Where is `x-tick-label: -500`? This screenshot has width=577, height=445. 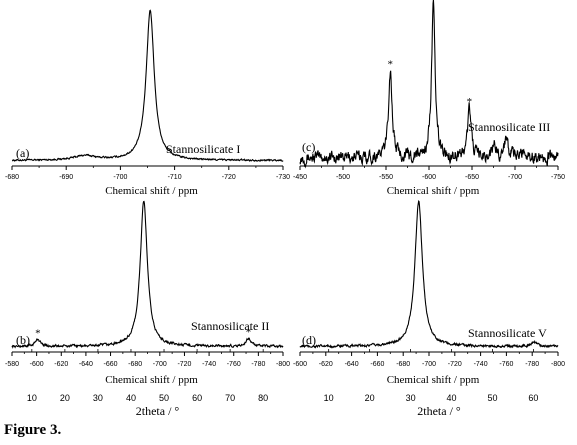
x-tick-label: -500 is located at coordinates (343, 177).